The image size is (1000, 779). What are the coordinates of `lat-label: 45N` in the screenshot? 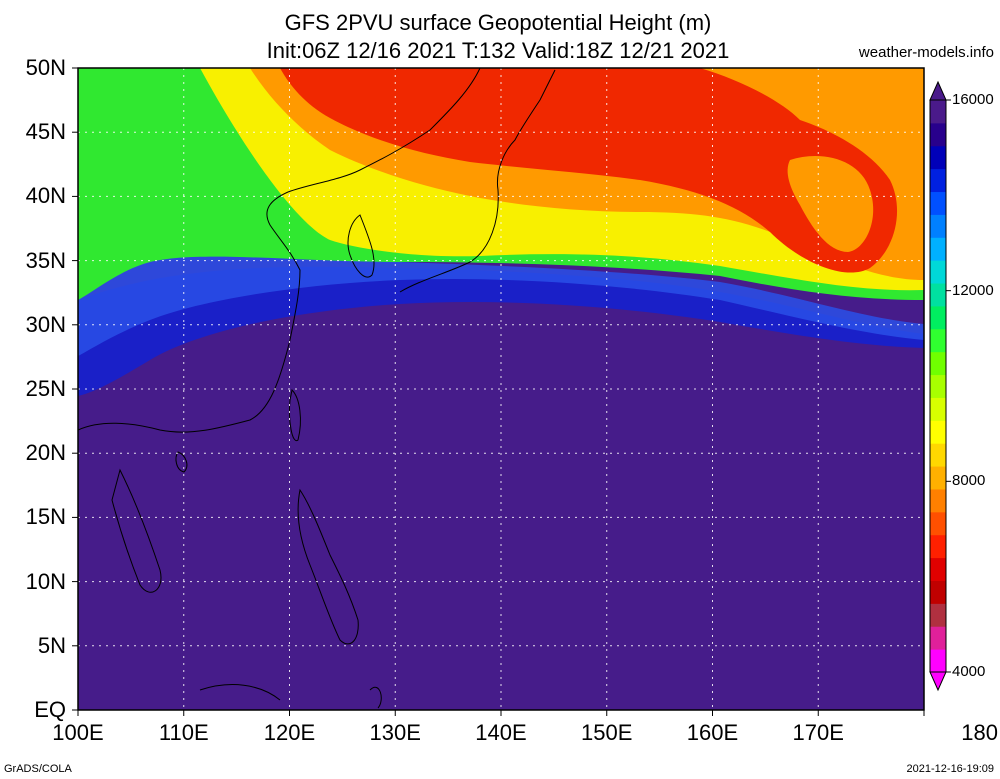 It's located at (45, 132).